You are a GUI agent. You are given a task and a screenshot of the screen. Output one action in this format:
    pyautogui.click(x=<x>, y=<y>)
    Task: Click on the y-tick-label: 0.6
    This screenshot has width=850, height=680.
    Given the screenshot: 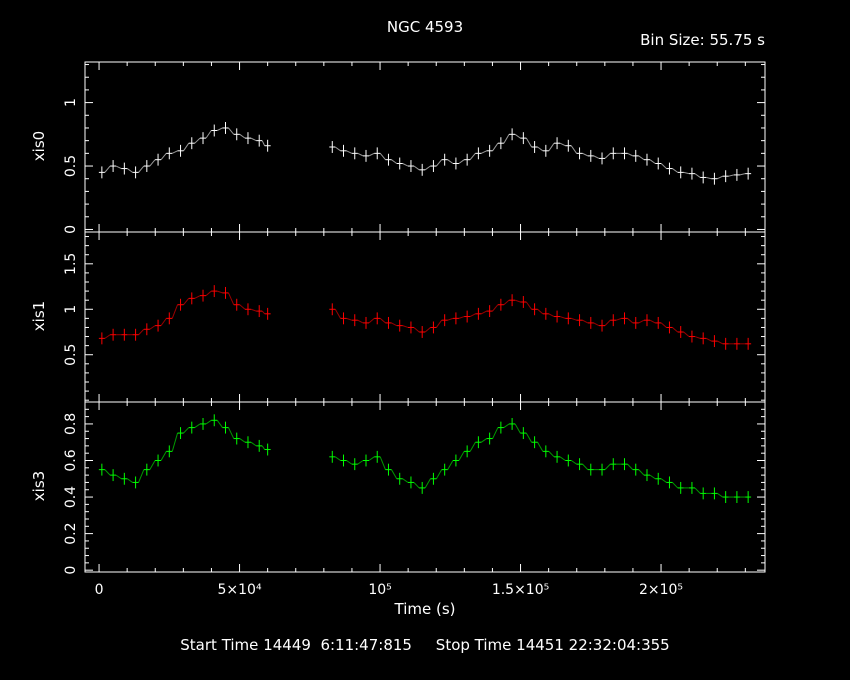 What is the action you would take?
    pyautogui.click(x=71, y=460)
    